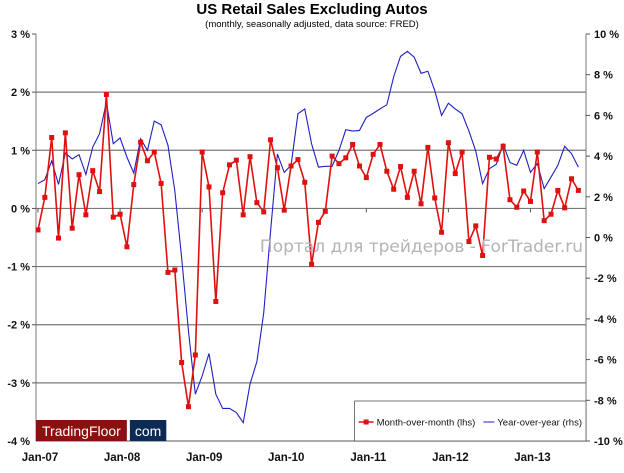  I want to click on y-right-tick-label: -10 %, so click(608, 442).